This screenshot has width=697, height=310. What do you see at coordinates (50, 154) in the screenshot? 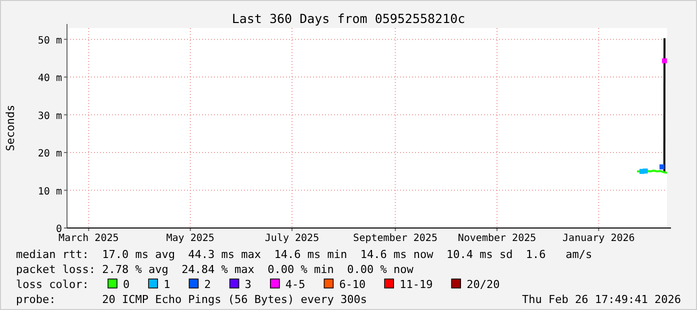
I see `y-tick-label: 20 m` at bounding box center [50, 154].